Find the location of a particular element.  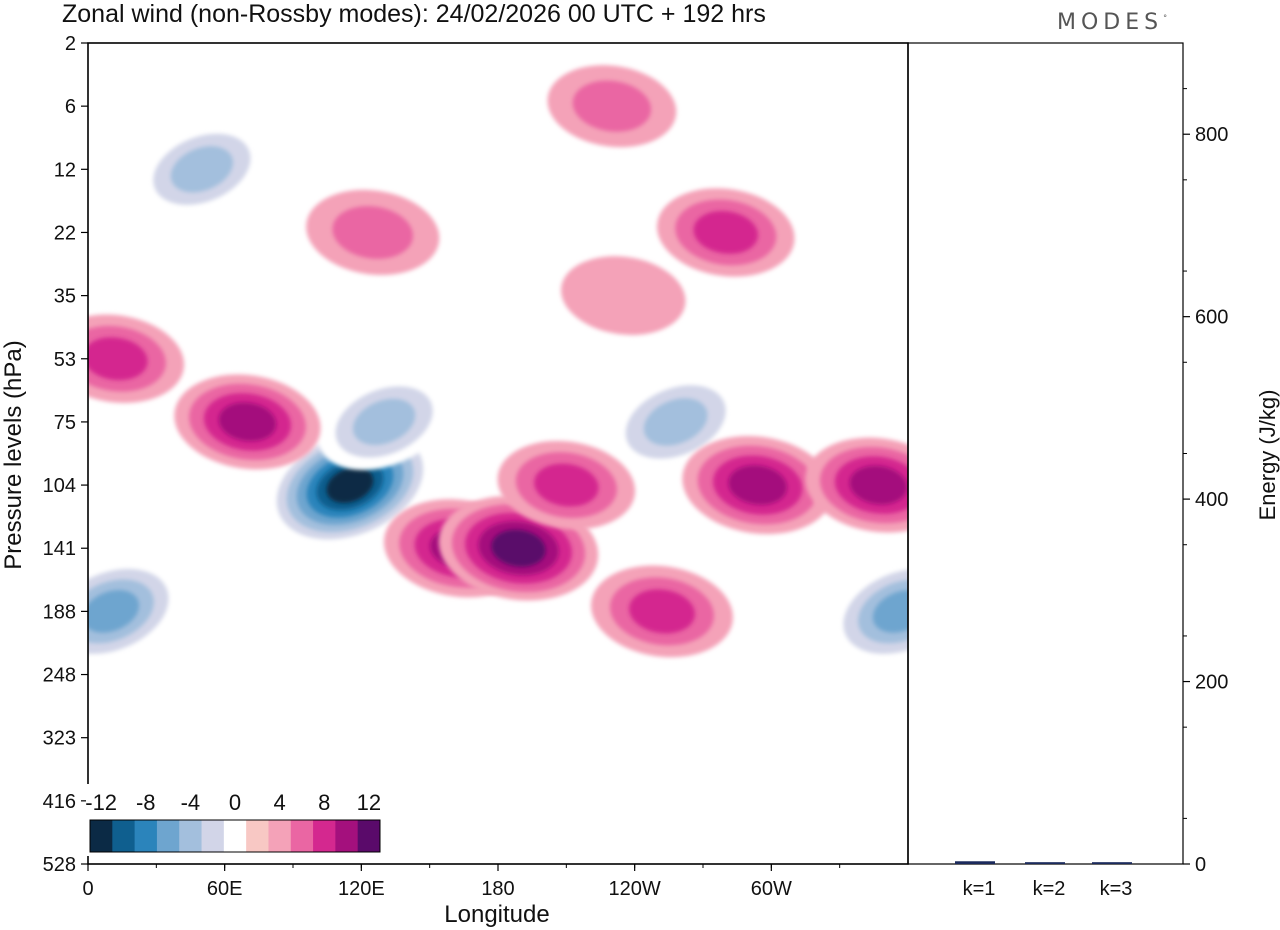

x-tick-label: 120W is located at coordinates (635, 889).